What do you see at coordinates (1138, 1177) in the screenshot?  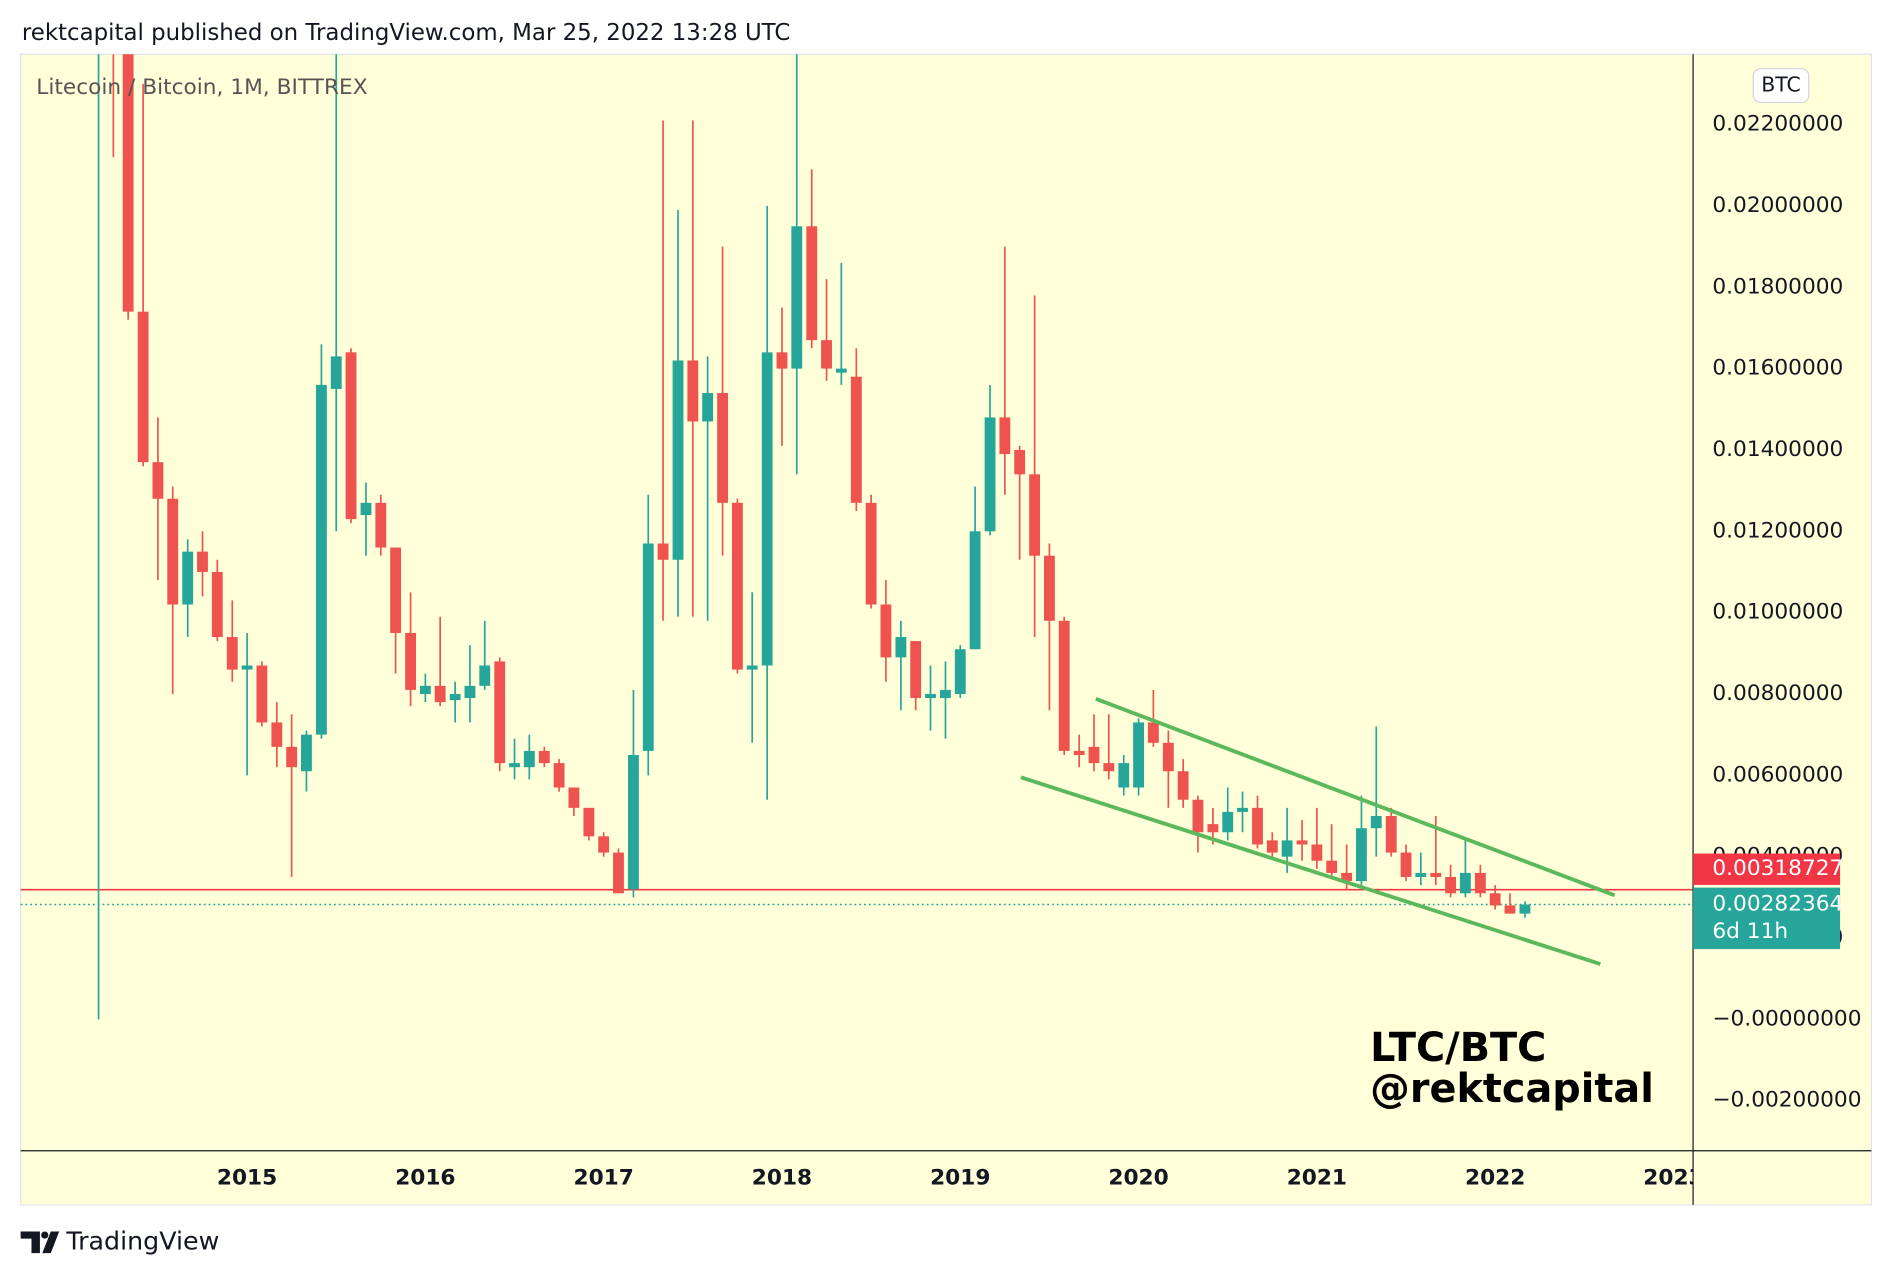 I see `x-tick-label: 2020` at bounding box center [1138, 1177].